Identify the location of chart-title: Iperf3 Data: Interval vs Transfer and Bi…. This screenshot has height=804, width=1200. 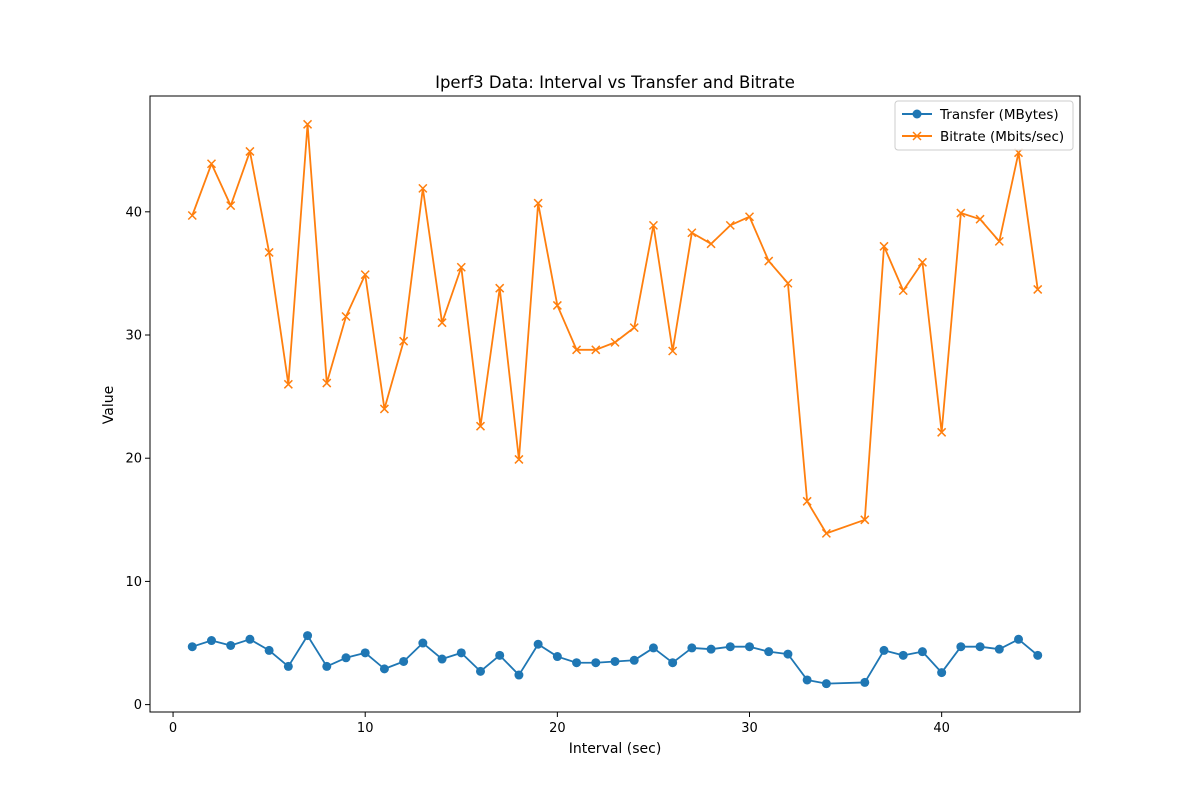
(615, 82).